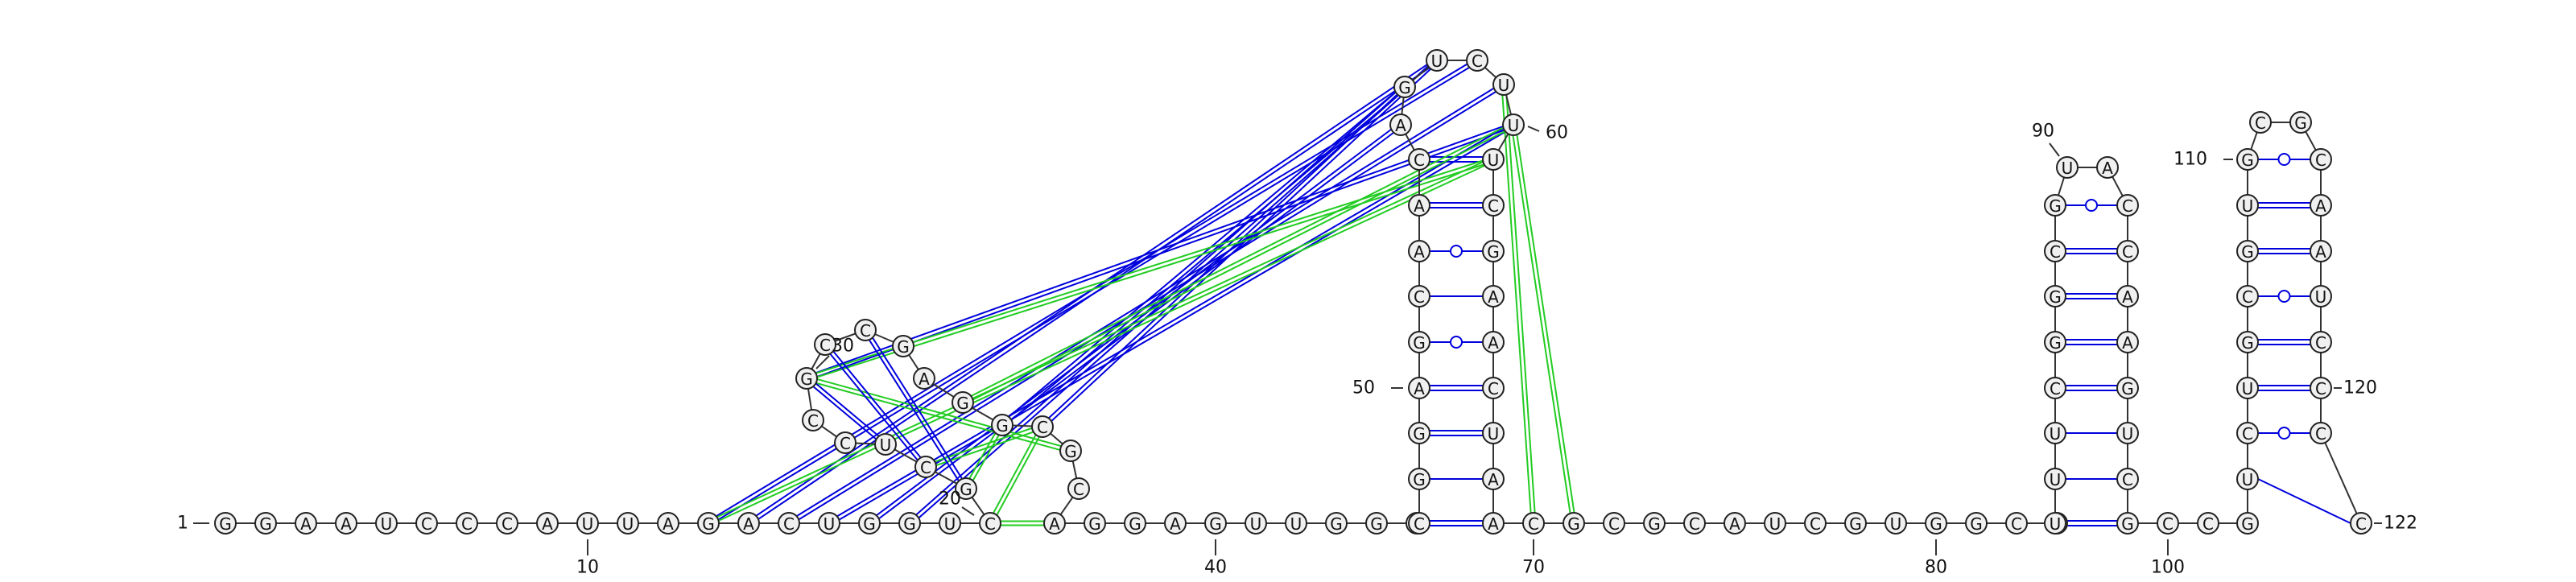  I want to click on position-label: 120, so click(2360, 388).